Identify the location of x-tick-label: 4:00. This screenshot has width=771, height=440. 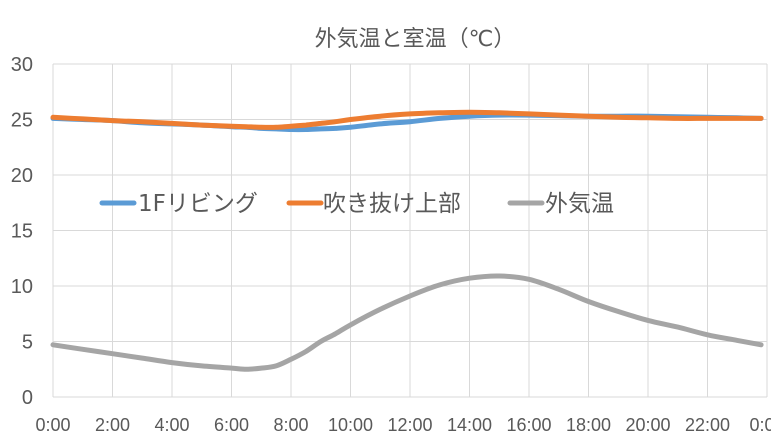
(171, 425).